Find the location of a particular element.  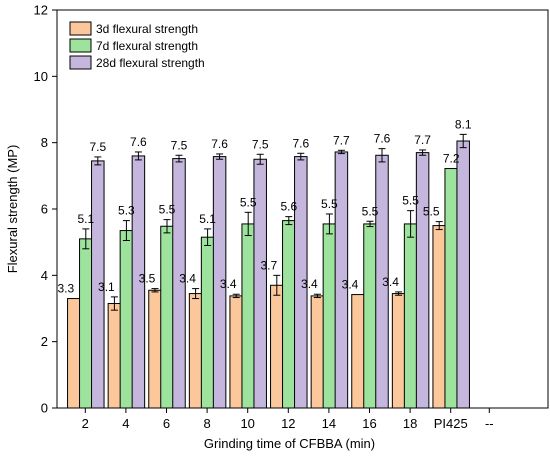

x-tick-label: 8 is located at coordinates (206, 423).